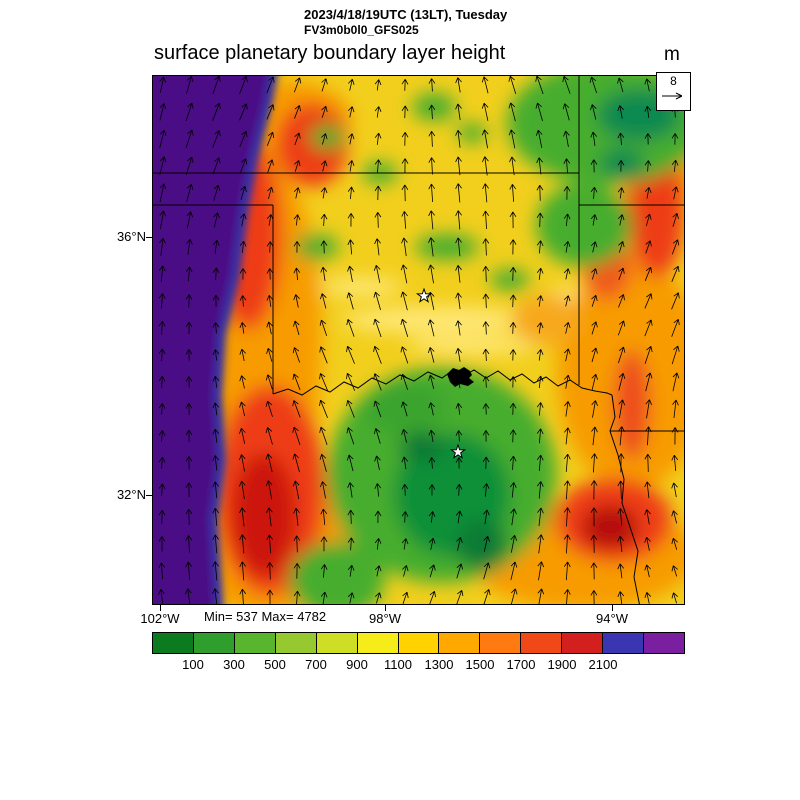 This screenshot has height=800, width=800. What do you see at coordinates (149, 237) in the screenshot?
I see `lat-tick-36n` at bounding box center [149, 237].